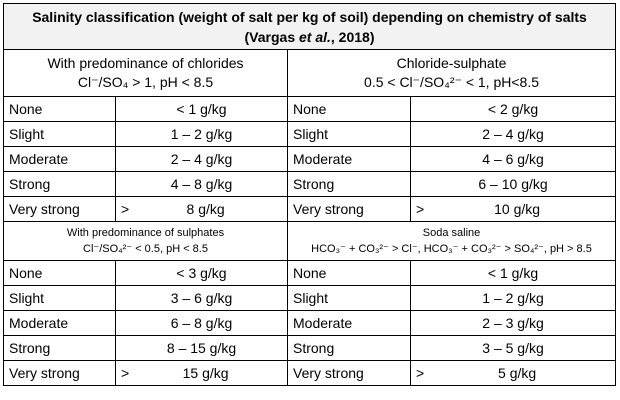  I want to click on salt-value: 4 – 8 g/kg, so click(201, 184).